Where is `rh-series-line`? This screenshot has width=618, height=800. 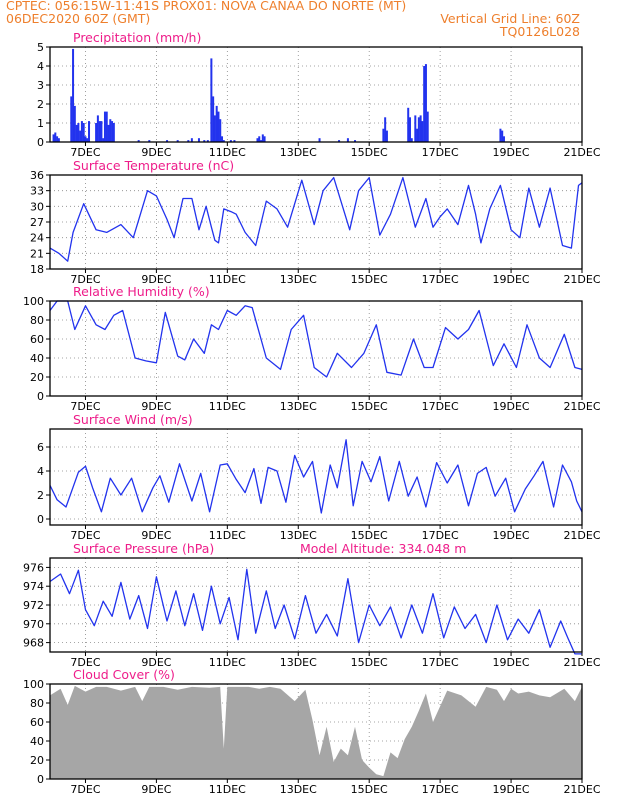 rh-series-line is located at coordinates (316, 339).